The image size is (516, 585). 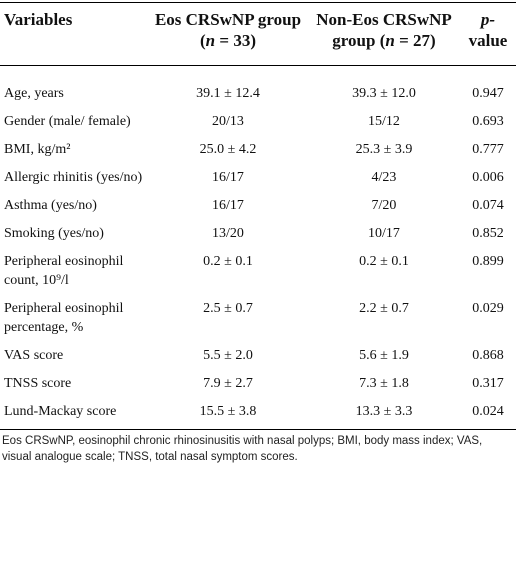 What do you see at coordinates (258, 233) in the screenshot?
I see `table-row: Smoking (yes/no) 13/20 10/17 0.852` at bounding box center [258, 233].